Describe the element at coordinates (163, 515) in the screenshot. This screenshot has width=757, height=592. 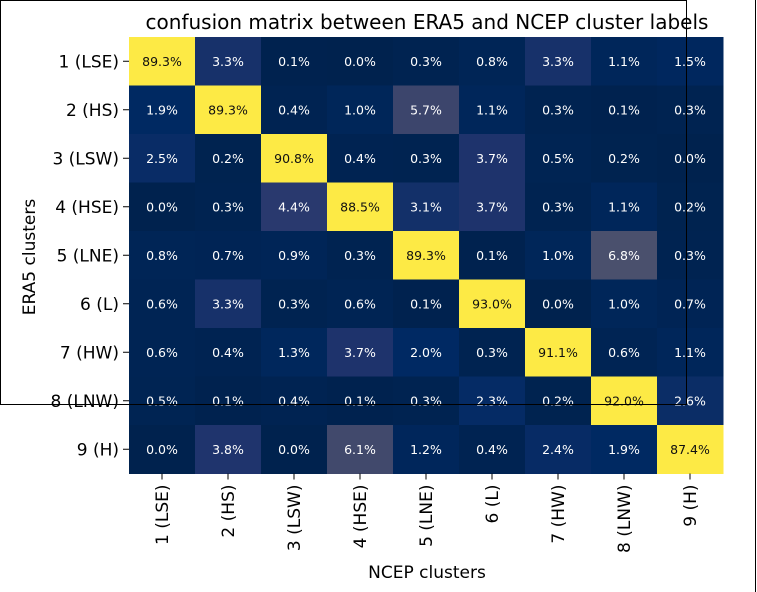
I see `x-tick-label: 1 (LSE)` at that location.